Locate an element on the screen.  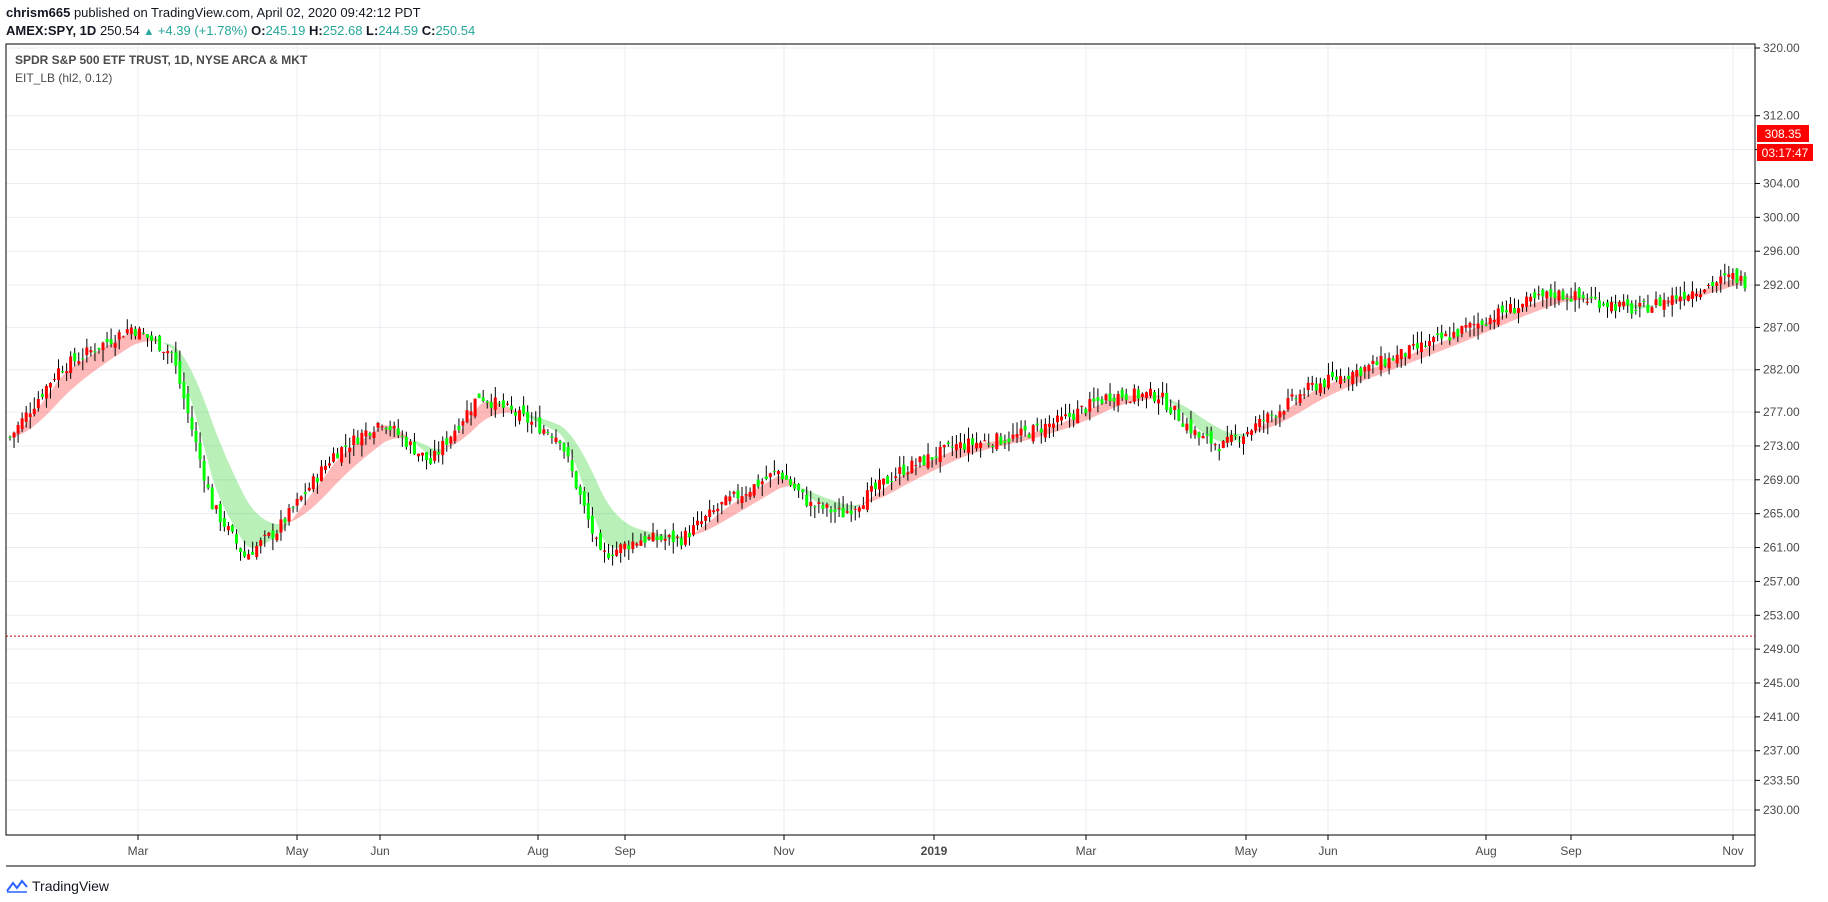
y-tick-label: 304.00 is located at coordinates (1781, 183).